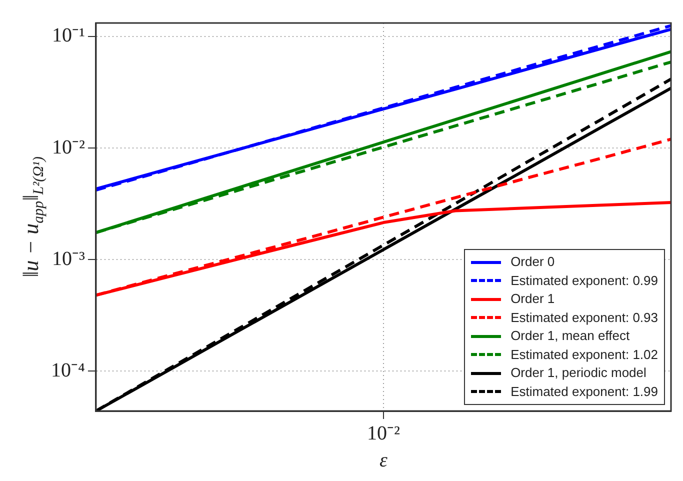 The height and width of the screenshot is (481, 683). Describe the element at coordinates (384, 460) in the screenshot. I see `x-axis-title: ε` at that location.